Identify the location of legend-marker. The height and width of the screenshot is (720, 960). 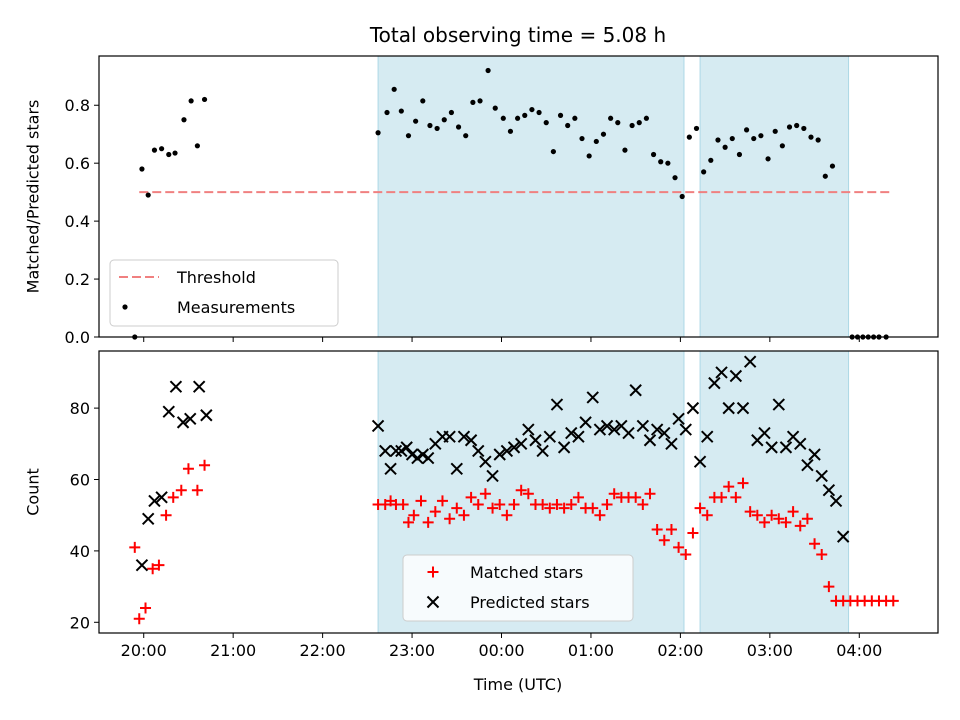
(433, 572).